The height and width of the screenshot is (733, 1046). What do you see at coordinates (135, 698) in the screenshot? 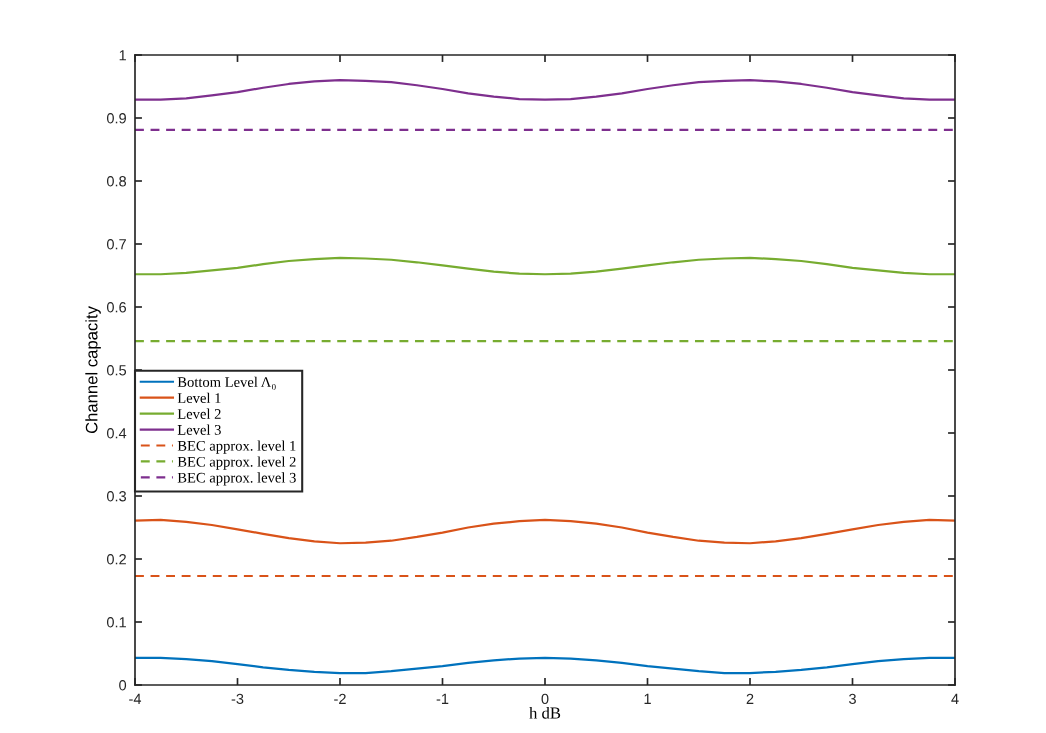
I see `x-tick-label: -4` at bounding box center [135, 698].